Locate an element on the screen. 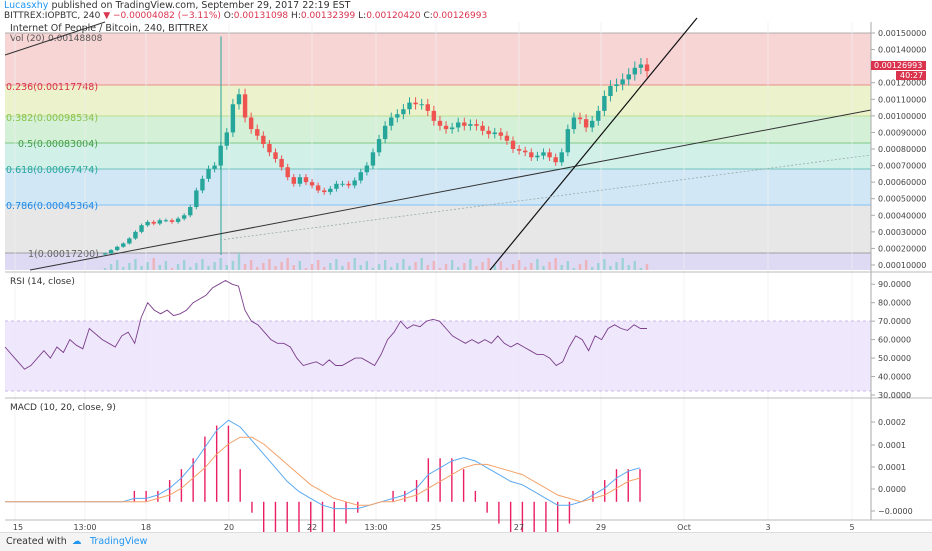 The width and height of the screenshot is (932, 551). macd-title: MACD (10, 20, close, 9) is located at coordinates (63, 408).